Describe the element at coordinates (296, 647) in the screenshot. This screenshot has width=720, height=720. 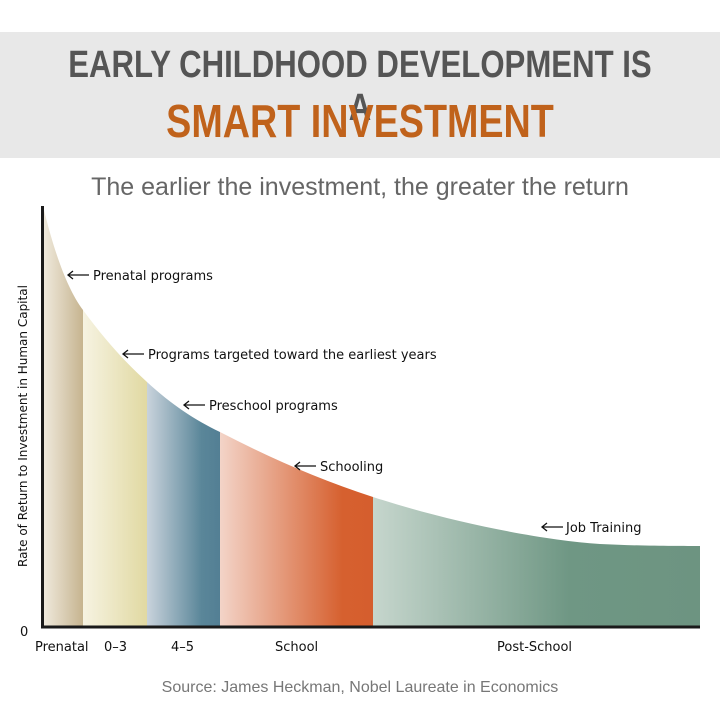
I see `x-label-school: School` at that location.